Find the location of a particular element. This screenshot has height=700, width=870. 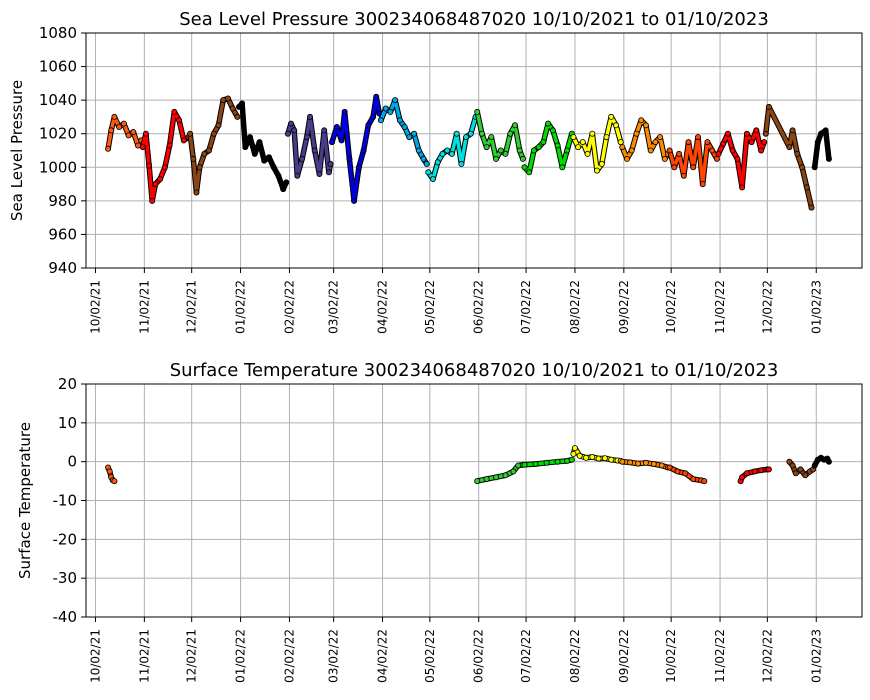

y-tick-label: 1060 is located at coordinates (58, 67).